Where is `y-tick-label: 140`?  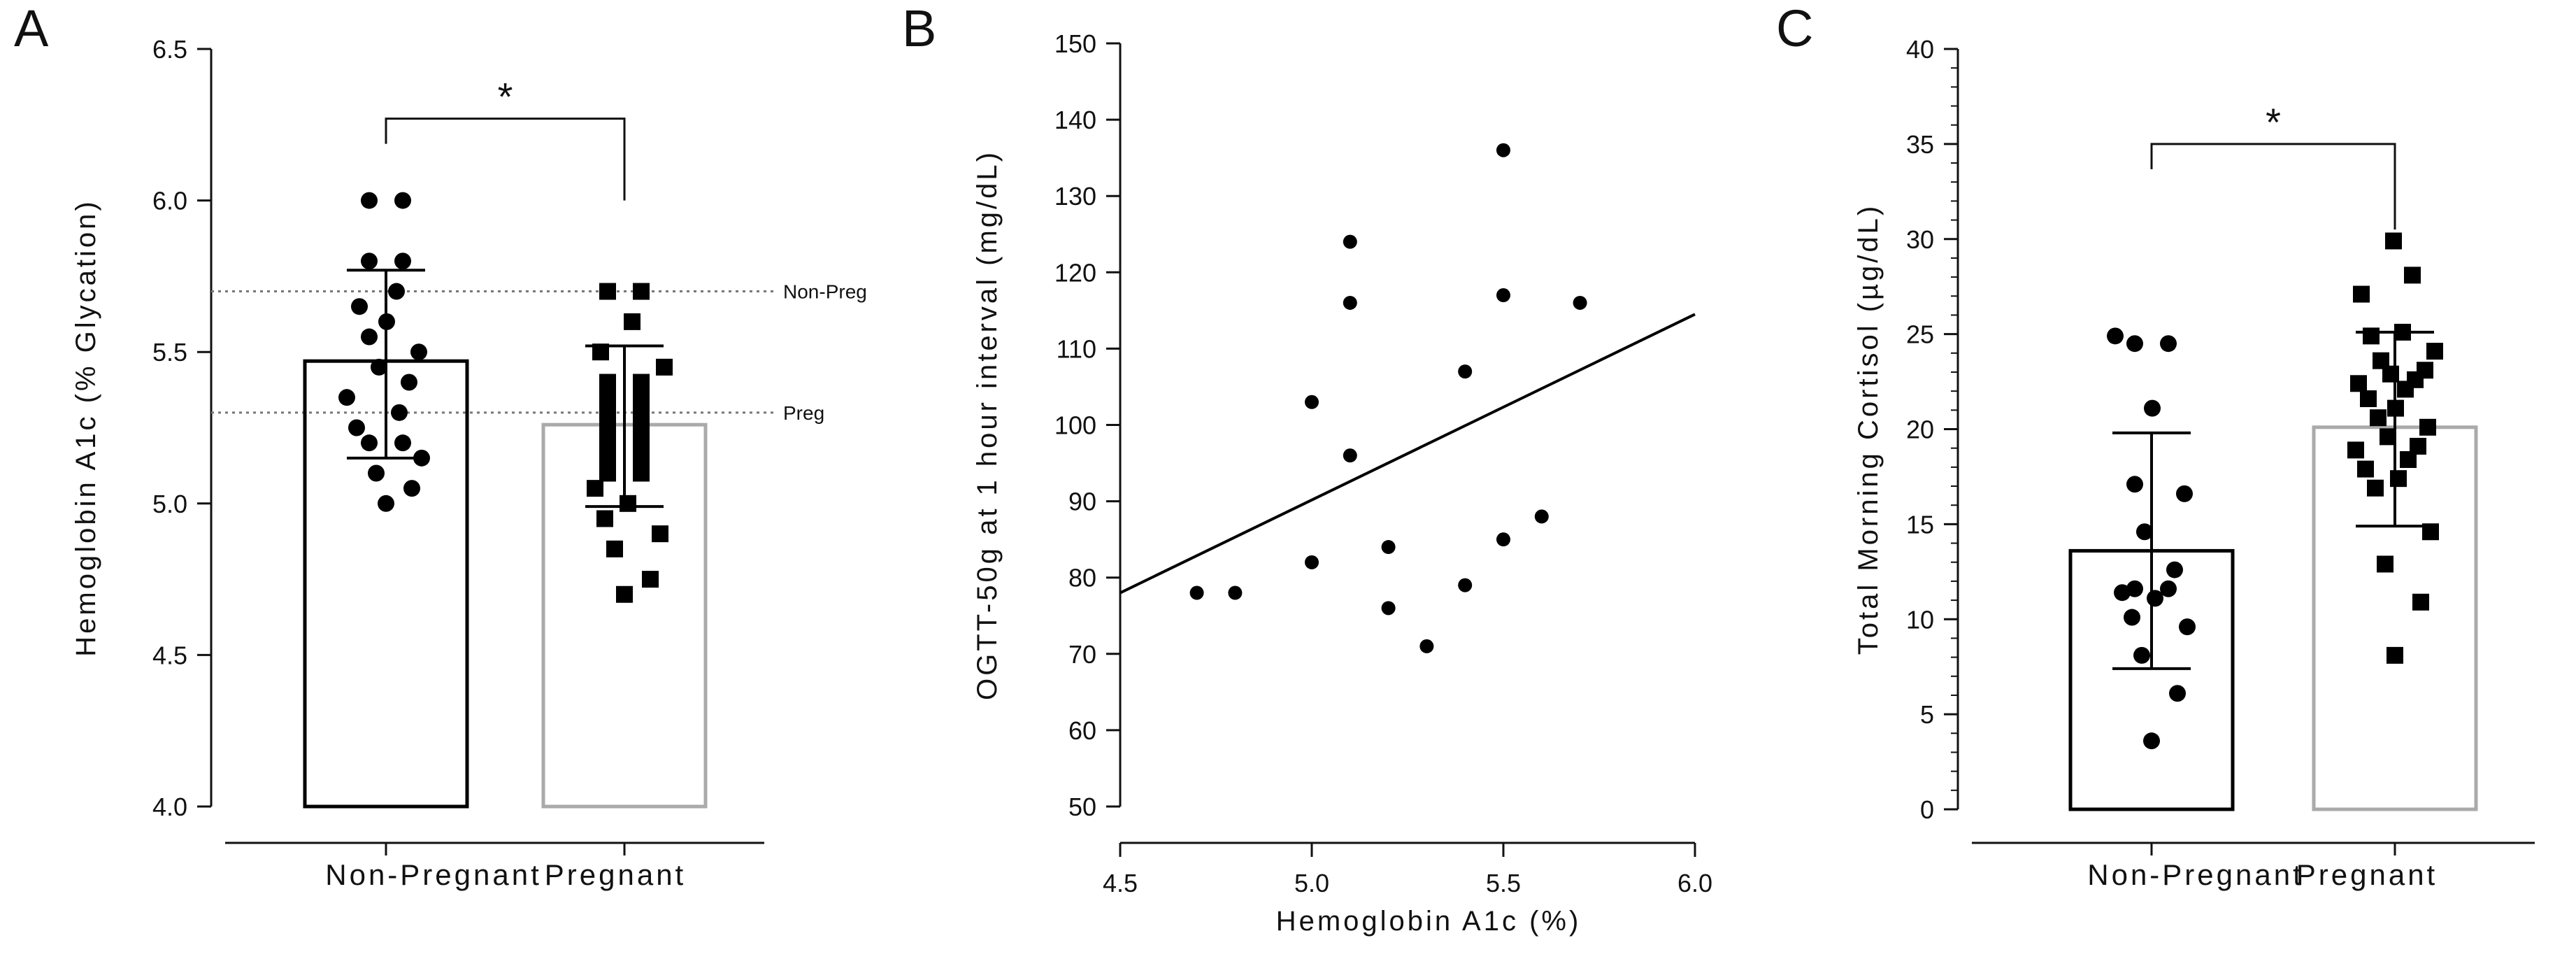
y-tick-label: 140 is located at coordinates (1075, 120).